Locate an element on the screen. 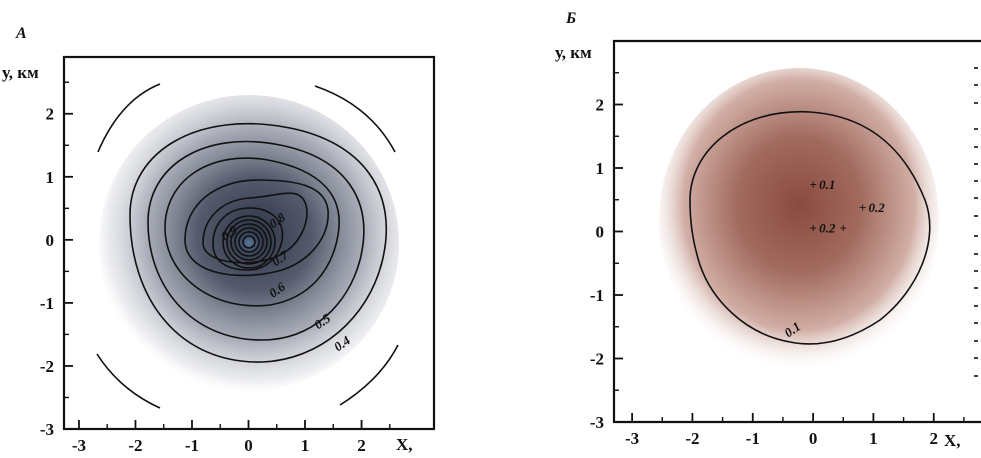 The width and height of the screenshot is (981, 458). panel-b-y-tick-label: 2 is located at coordinates (600, 105).